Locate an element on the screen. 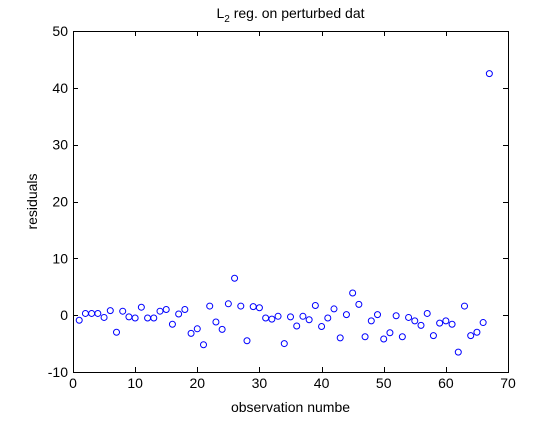 This screenshot has height=424, width=560. chart-title-subscript: 2 is located at coordinates (227, 19).